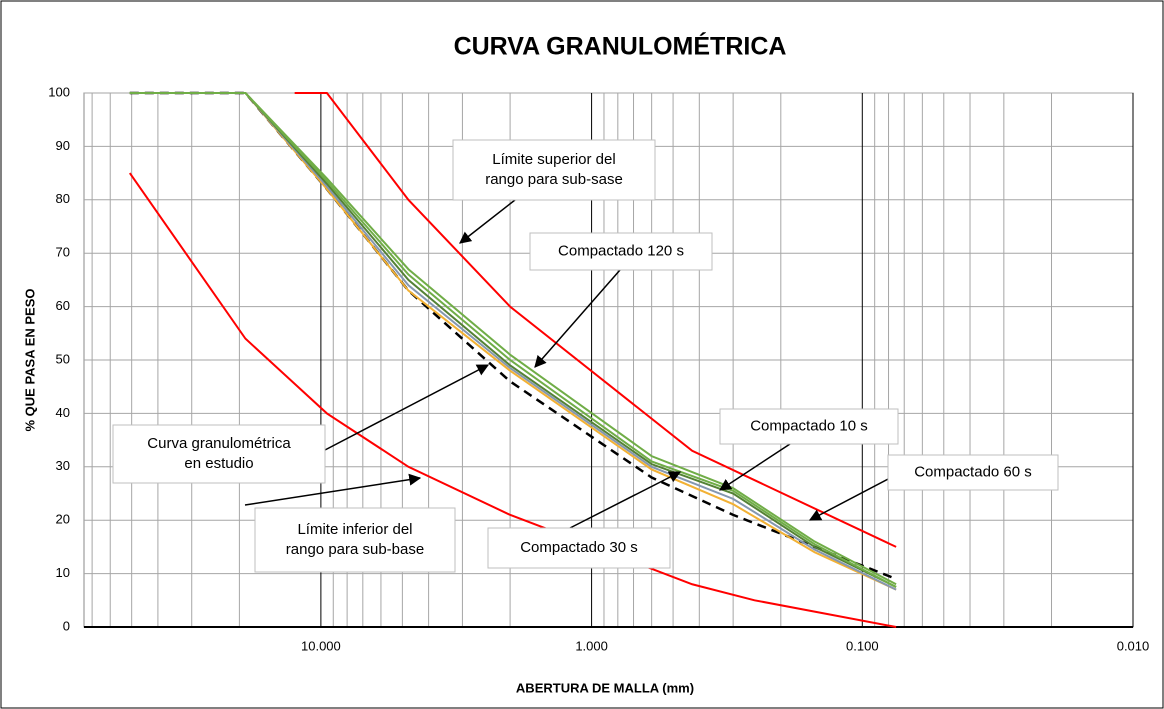 The height and width of the screenshot is (709, 1164). What do you see at coordinates (63, 572) in the screenshot?
I see `y-tick-label: 10` at bounding box center [63, 572].